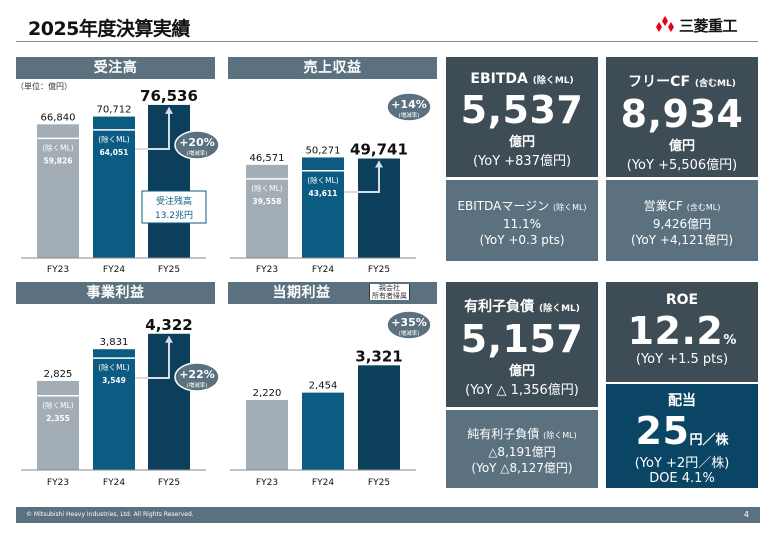 This screenshot has width=773, height=534. What do you see at coordinates (197, 142) in the screenshot?
I see `growth-value: +20%` at bounding box center [197, 142].